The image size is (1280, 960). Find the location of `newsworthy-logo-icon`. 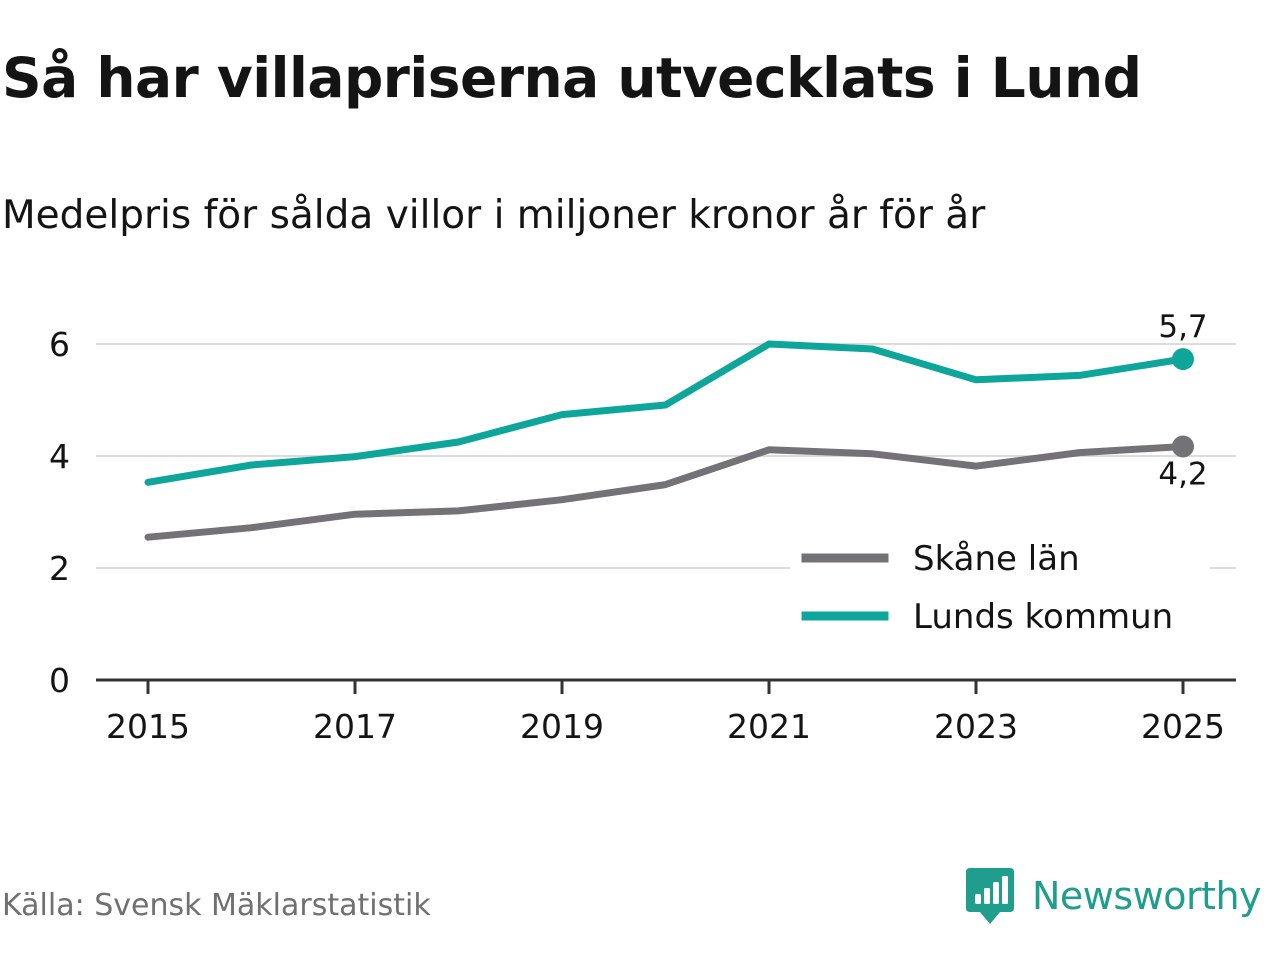

newsworthy-logo-icon is located at coordinates (990, 896).